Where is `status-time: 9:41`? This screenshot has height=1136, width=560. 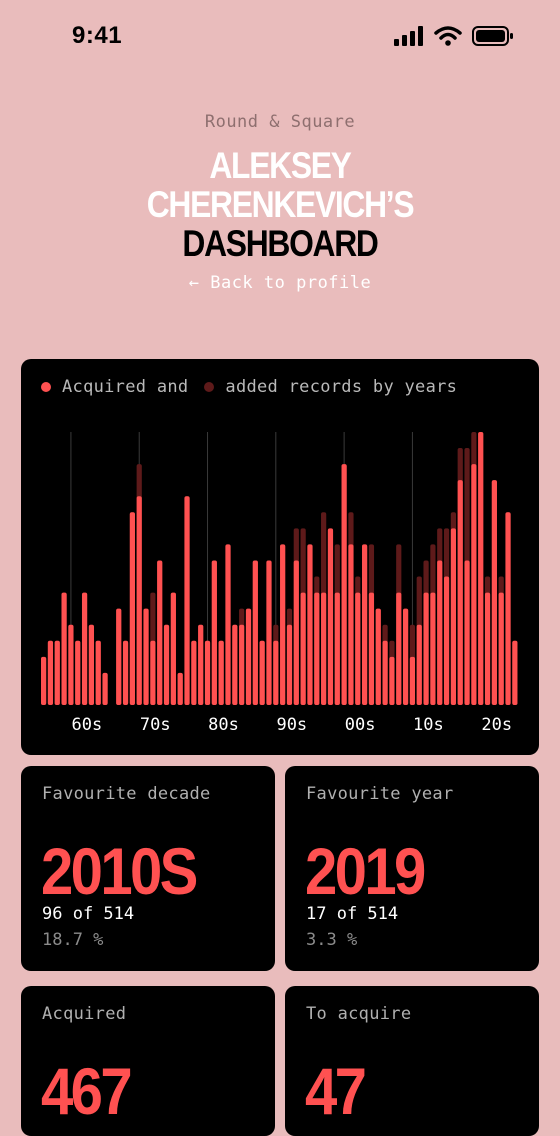
status-time: 9:41 is located at coordinates (97, 35).